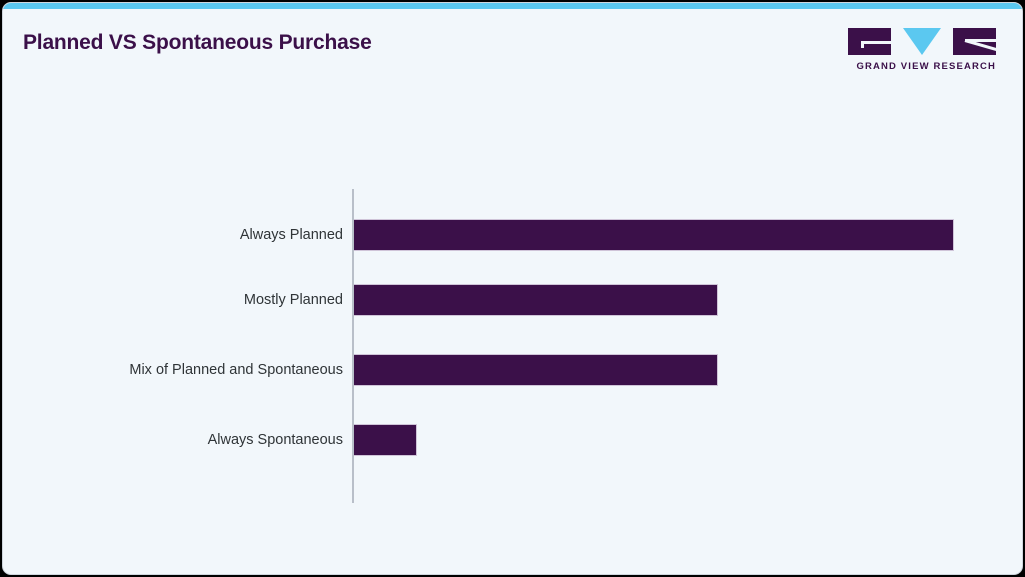 The width and height of the screenshot is (1025, 577). What do you see at coordinates (536, 370) in the screenshot?
I see `bar-mix-of-planned-and-spontaneous` at bounding box center [536, 370].